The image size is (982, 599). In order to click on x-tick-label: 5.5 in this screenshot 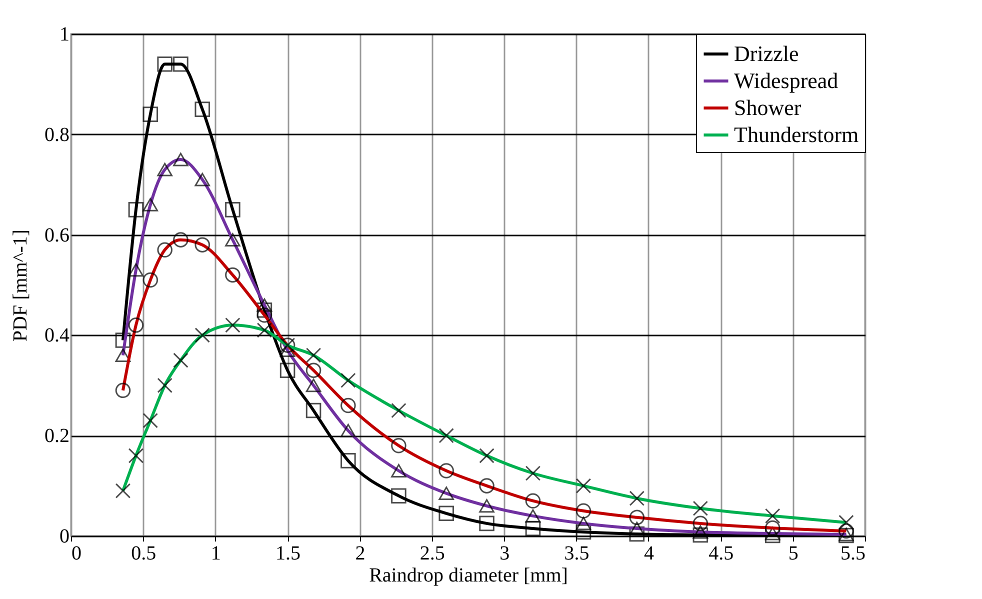, I will do `click(853, 553)`.